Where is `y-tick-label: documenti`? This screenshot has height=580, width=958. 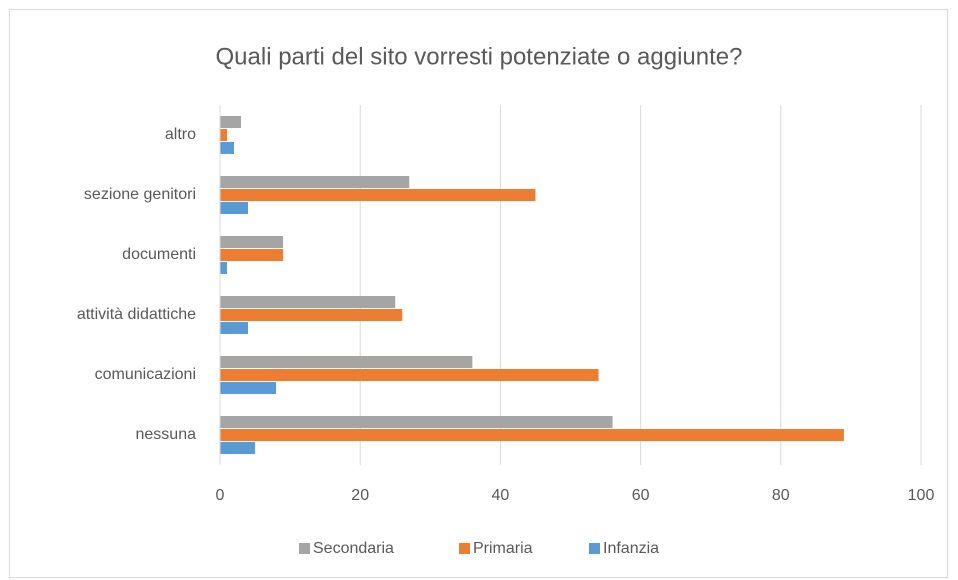
y-tick-label: documenti is located at coordinates (159, 254).